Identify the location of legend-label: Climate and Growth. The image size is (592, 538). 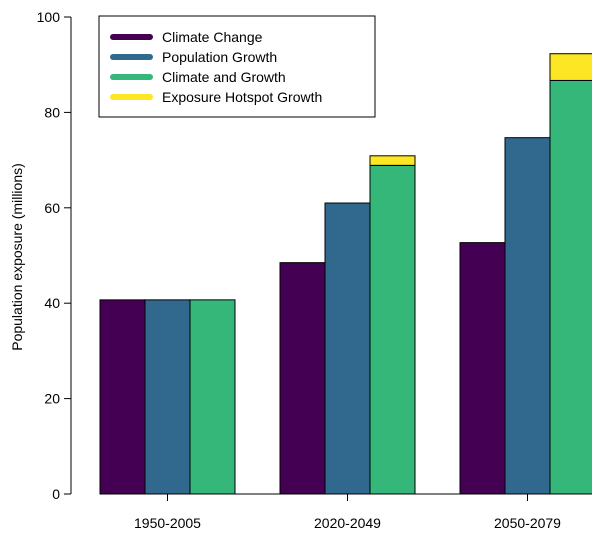
(224, 77).